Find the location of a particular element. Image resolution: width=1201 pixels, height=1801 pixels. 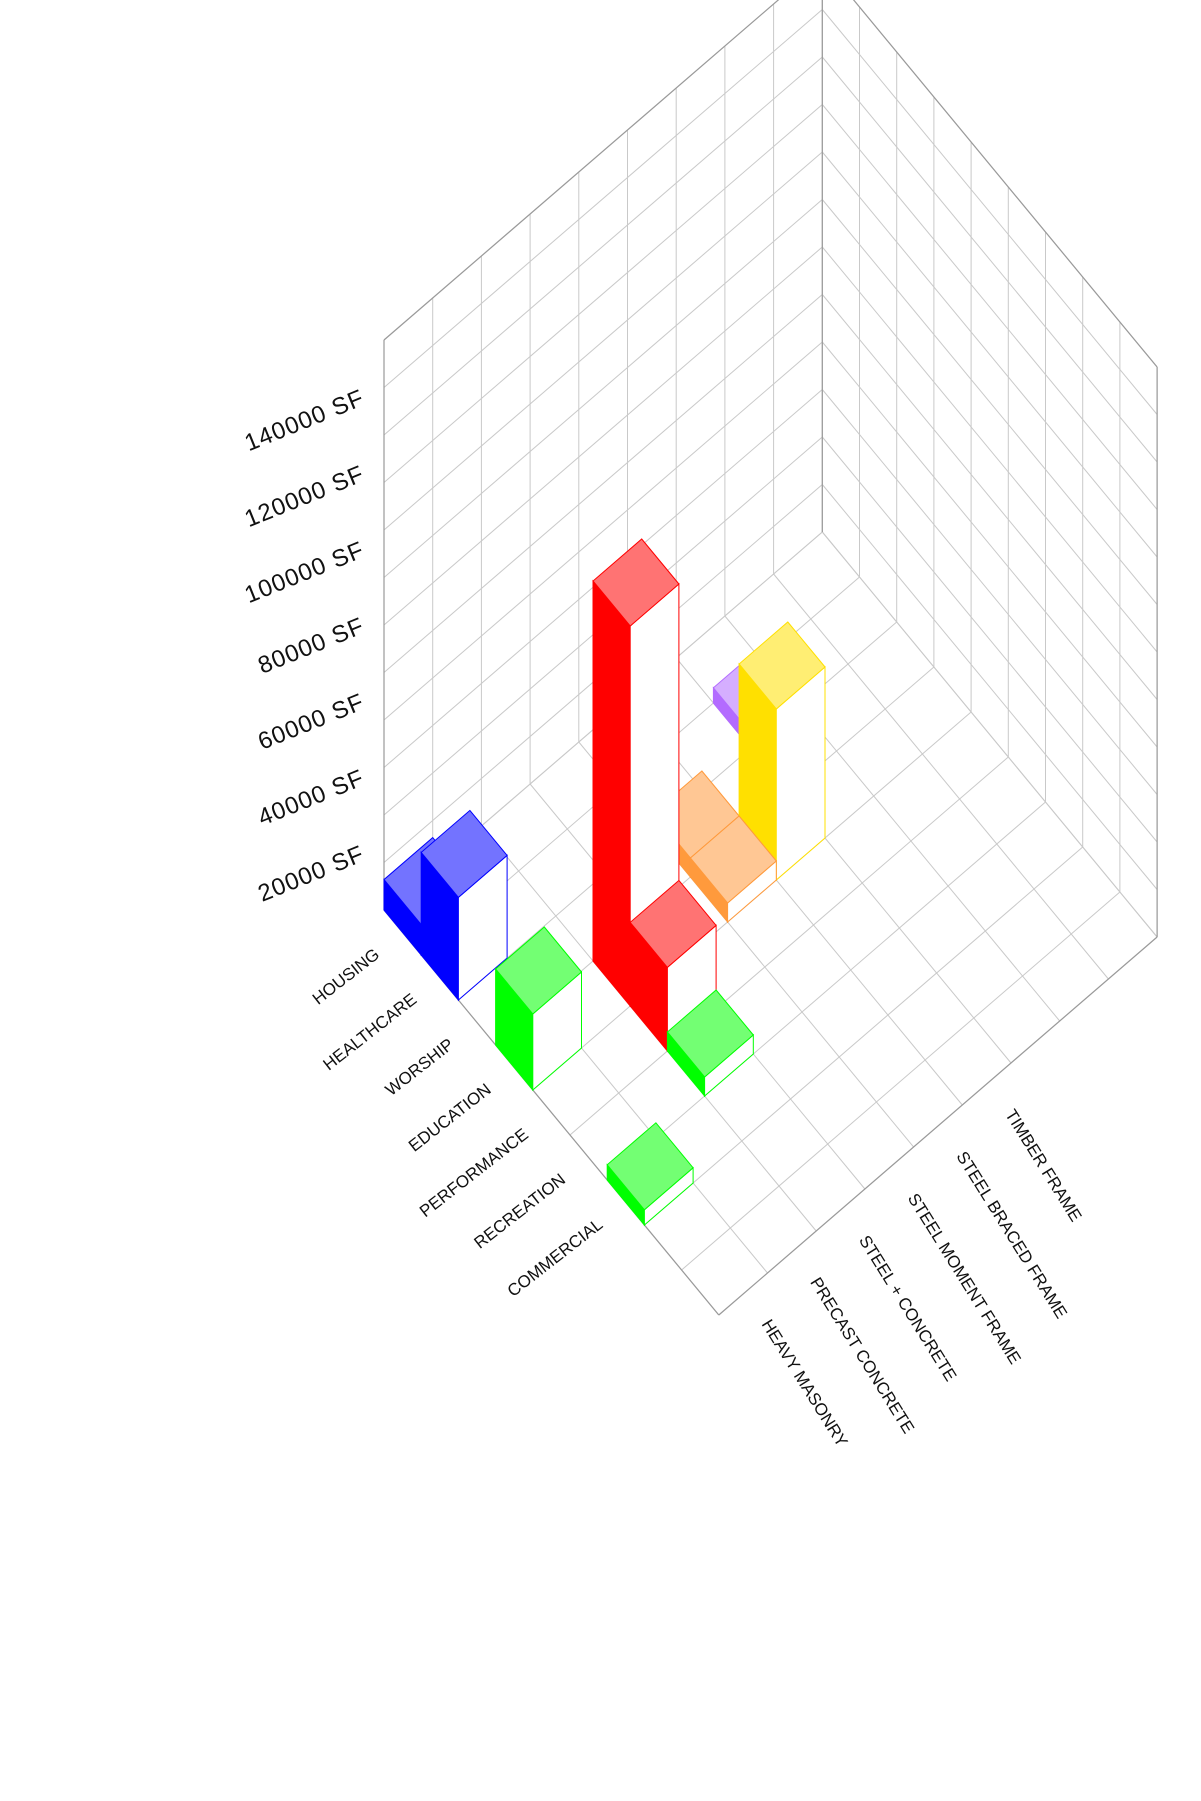

z-tick-label: 100000 SF is located at coordinates (304, 573).